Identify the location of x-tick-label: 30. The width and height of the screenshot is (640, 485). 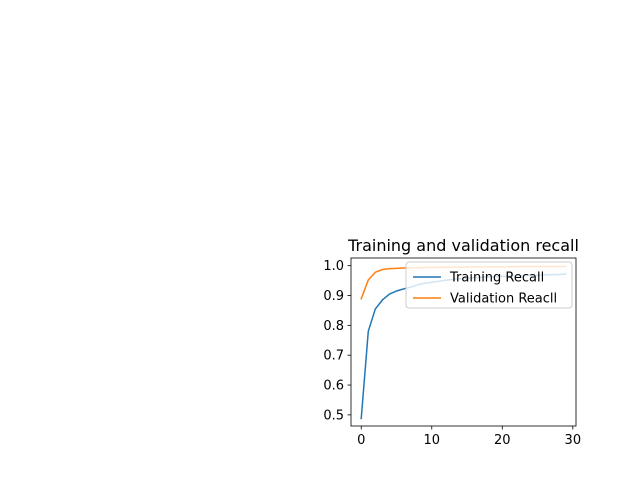
(573, 440).